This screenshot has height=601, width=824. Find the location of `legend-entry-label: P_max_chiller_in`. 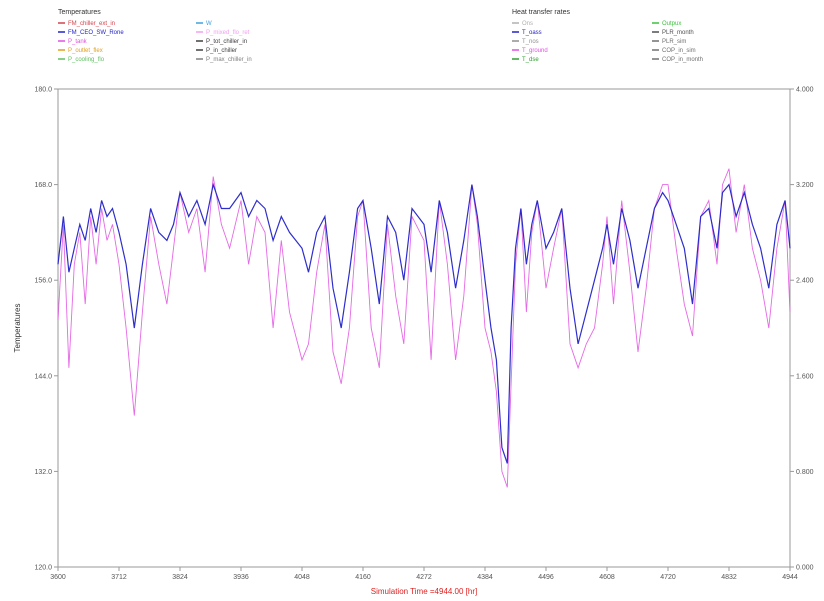

legend-entry-label: P_max_chiller_in is located at coordinates (229, 60).